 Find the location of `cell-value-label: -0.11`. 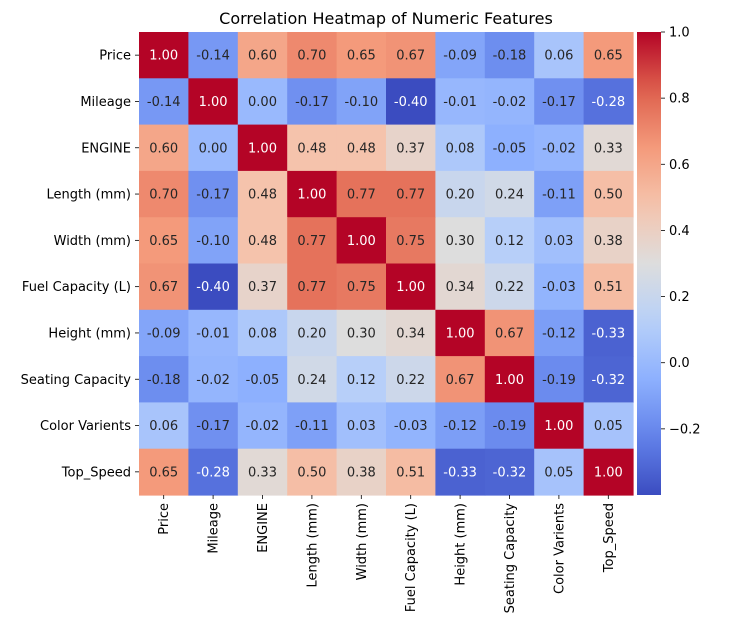

cell-value-label: -0.11 is located at coordinates (559, 195).